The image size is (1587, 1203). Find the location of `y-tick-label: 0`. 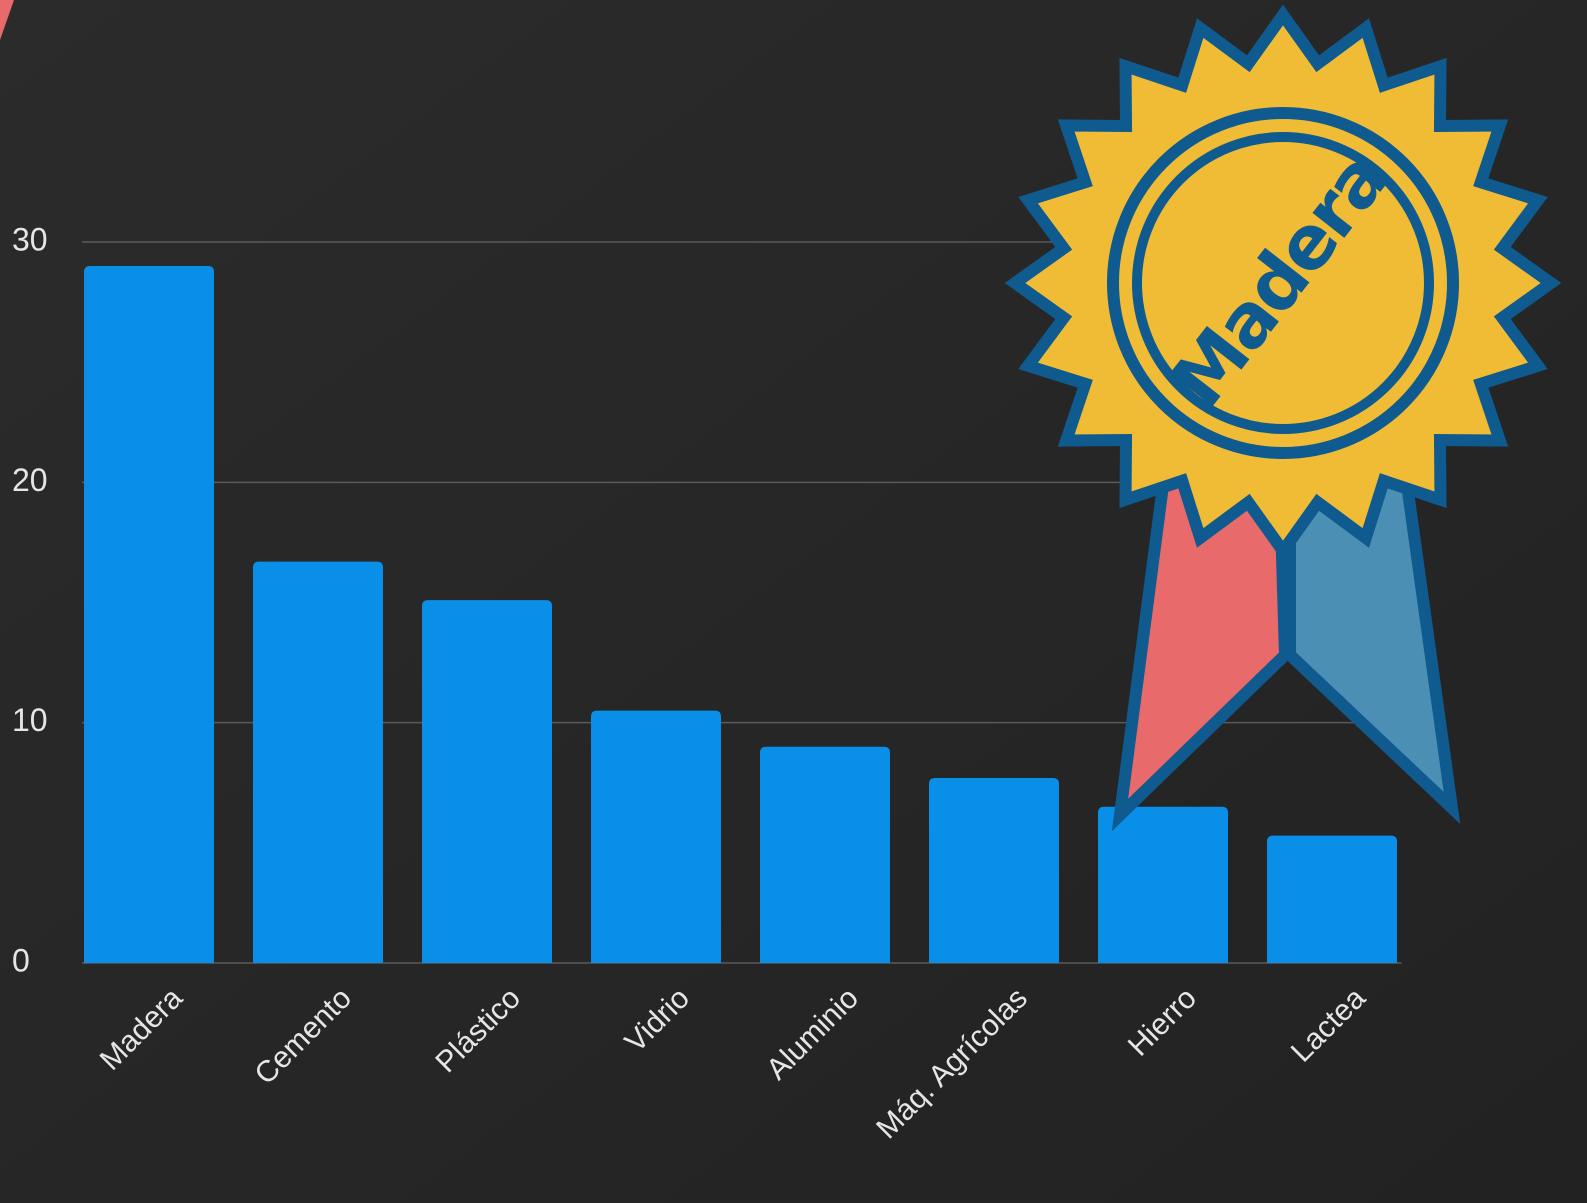

y-tick-label: 0 is located at coordinates (21, 960).